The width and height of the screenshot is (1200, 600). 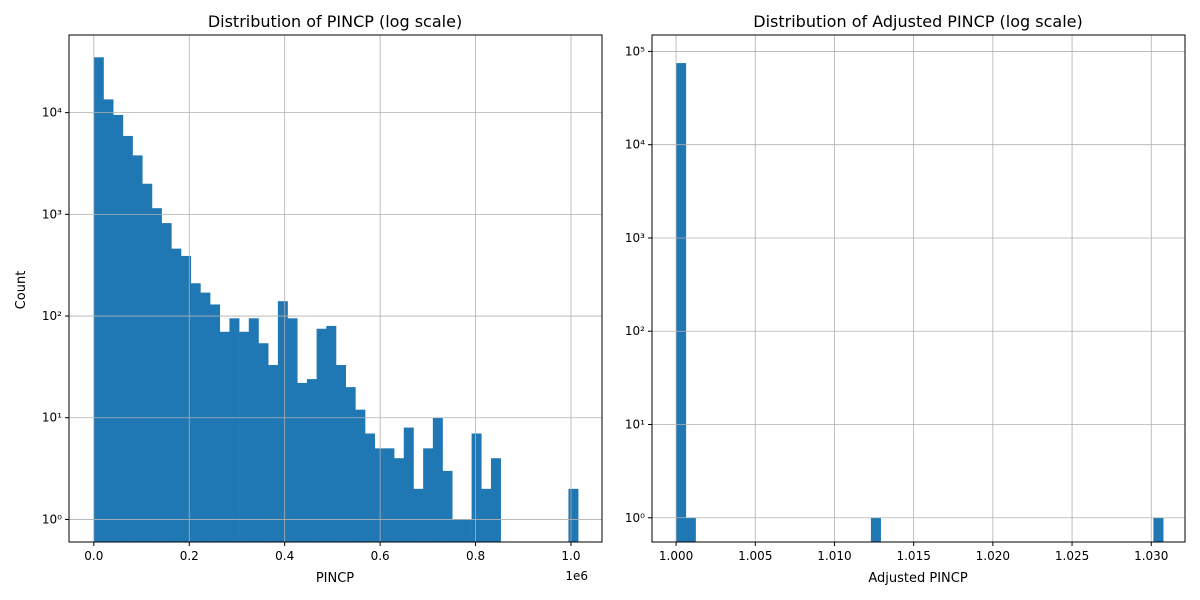 What do you see at coordinates (834, 556) in the screenshot?
I see `x-tick-label: 1.010` at bounding box center [834, 556].